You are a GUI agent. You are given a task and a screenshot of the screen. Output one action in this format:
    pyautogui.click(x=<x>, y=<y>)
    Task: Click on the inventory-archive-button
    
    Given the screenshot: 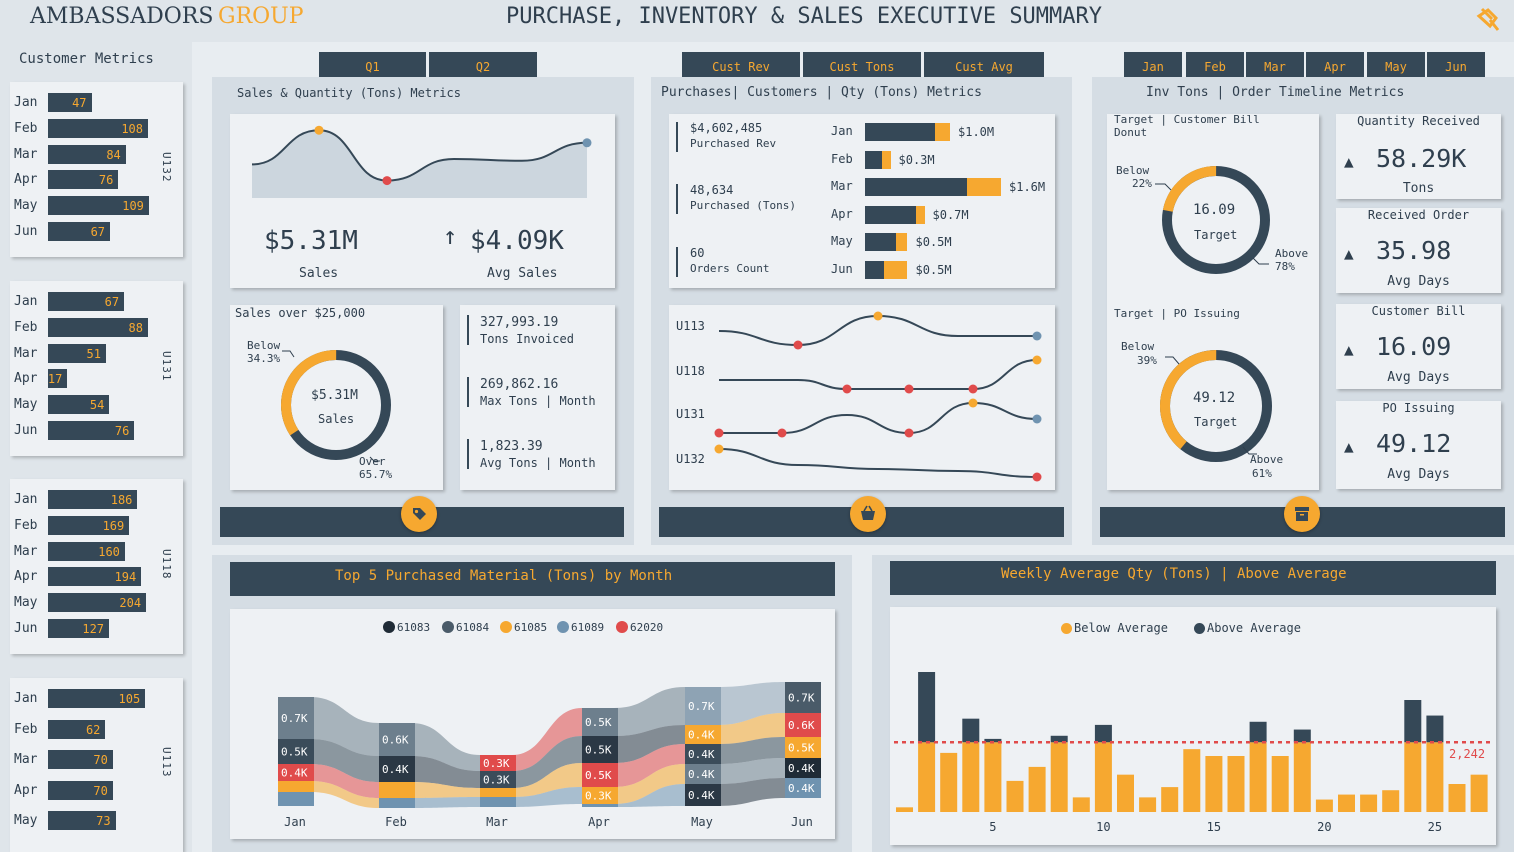 What is the action you would take?
    pyautogui.click(x=1302, y=514)
    